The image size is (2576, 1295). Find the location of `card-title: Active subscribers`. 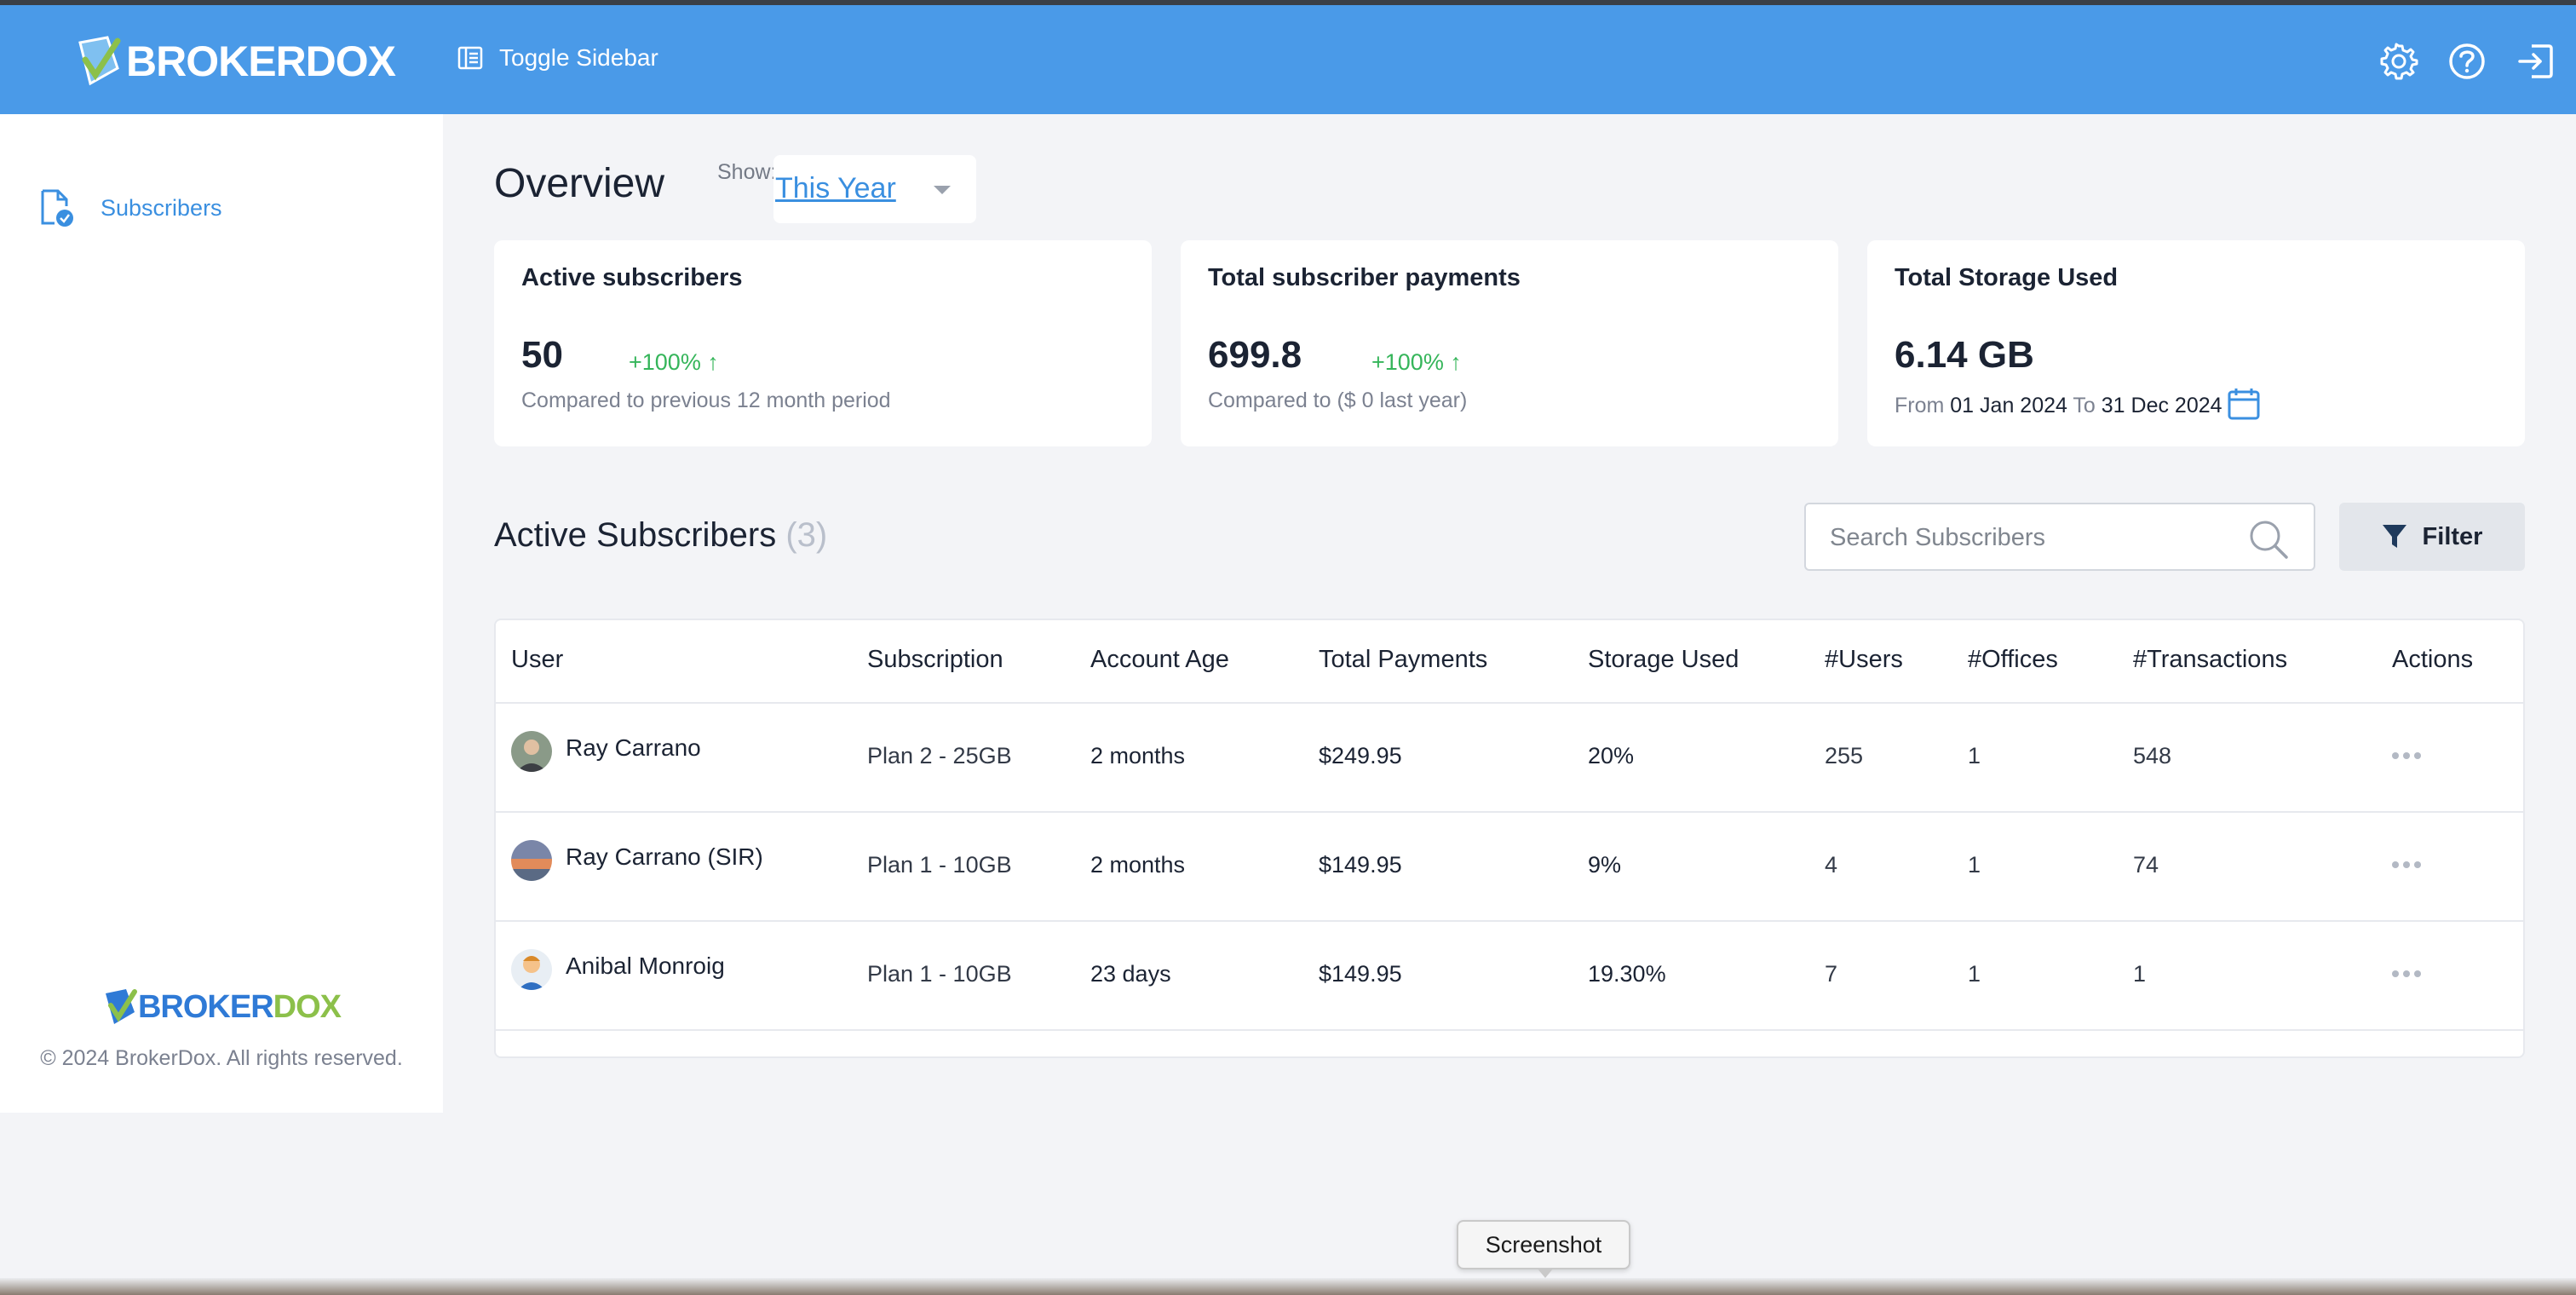

card-title: Active subscribers is located at coordinates (632, 277).